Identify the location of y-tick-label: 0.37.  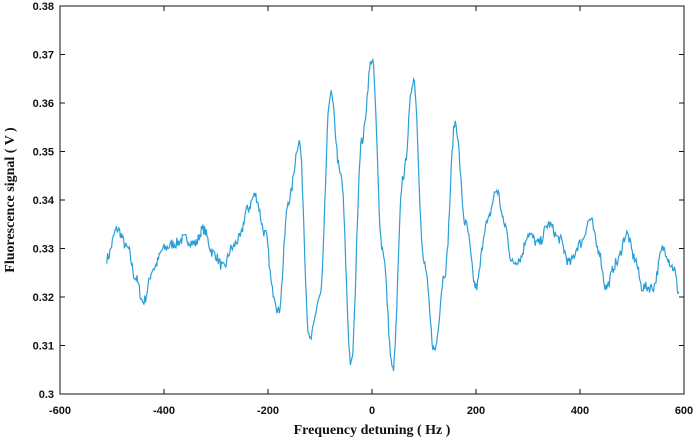
(43, 56).